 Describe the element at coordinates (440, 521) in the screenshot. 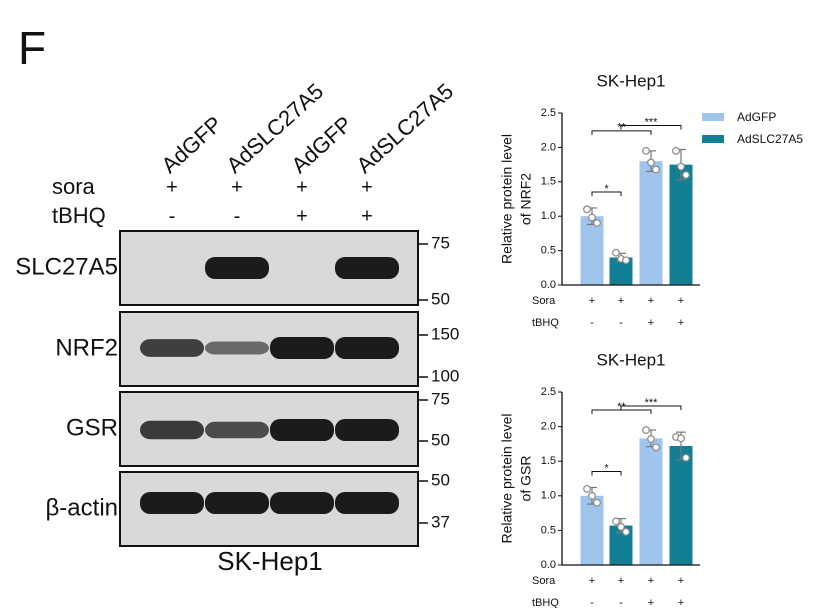

I see `marker-label: 37` at that location.